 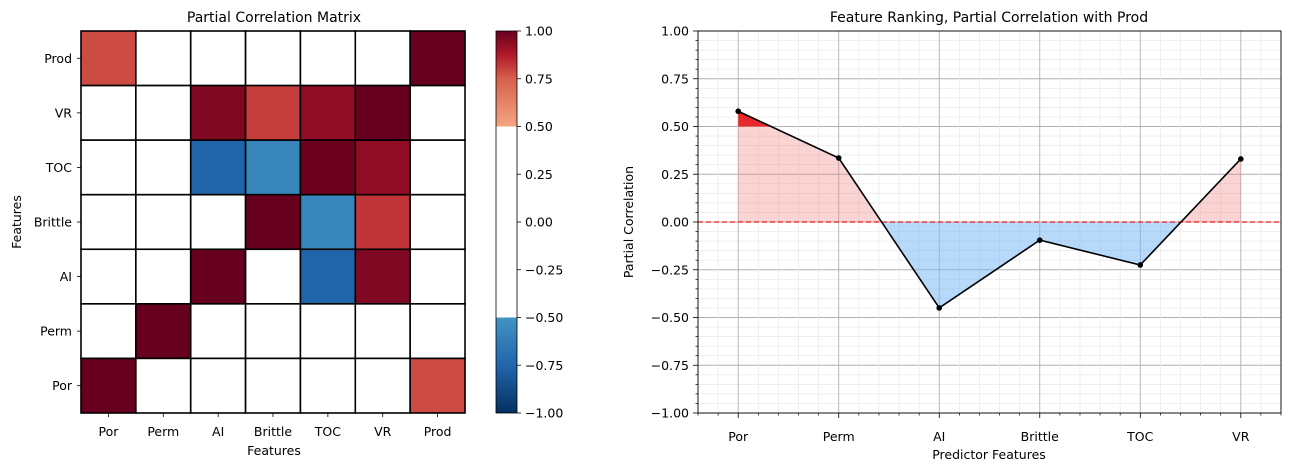 I want to click on heatmap-y-tick-labels: Prod VR TOC Brittle AI Perm Por, so click(x=57, y=222).